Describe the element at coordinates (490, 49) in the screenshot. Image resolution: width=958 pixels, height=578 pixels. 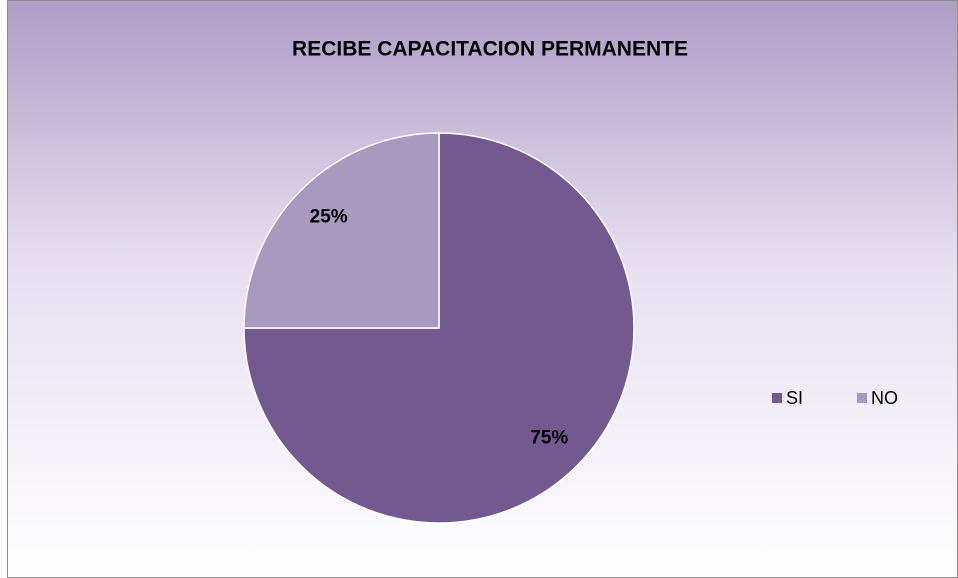
I see `chart-title: RECIBE CAPACITACION PERMANENTE` at that location.